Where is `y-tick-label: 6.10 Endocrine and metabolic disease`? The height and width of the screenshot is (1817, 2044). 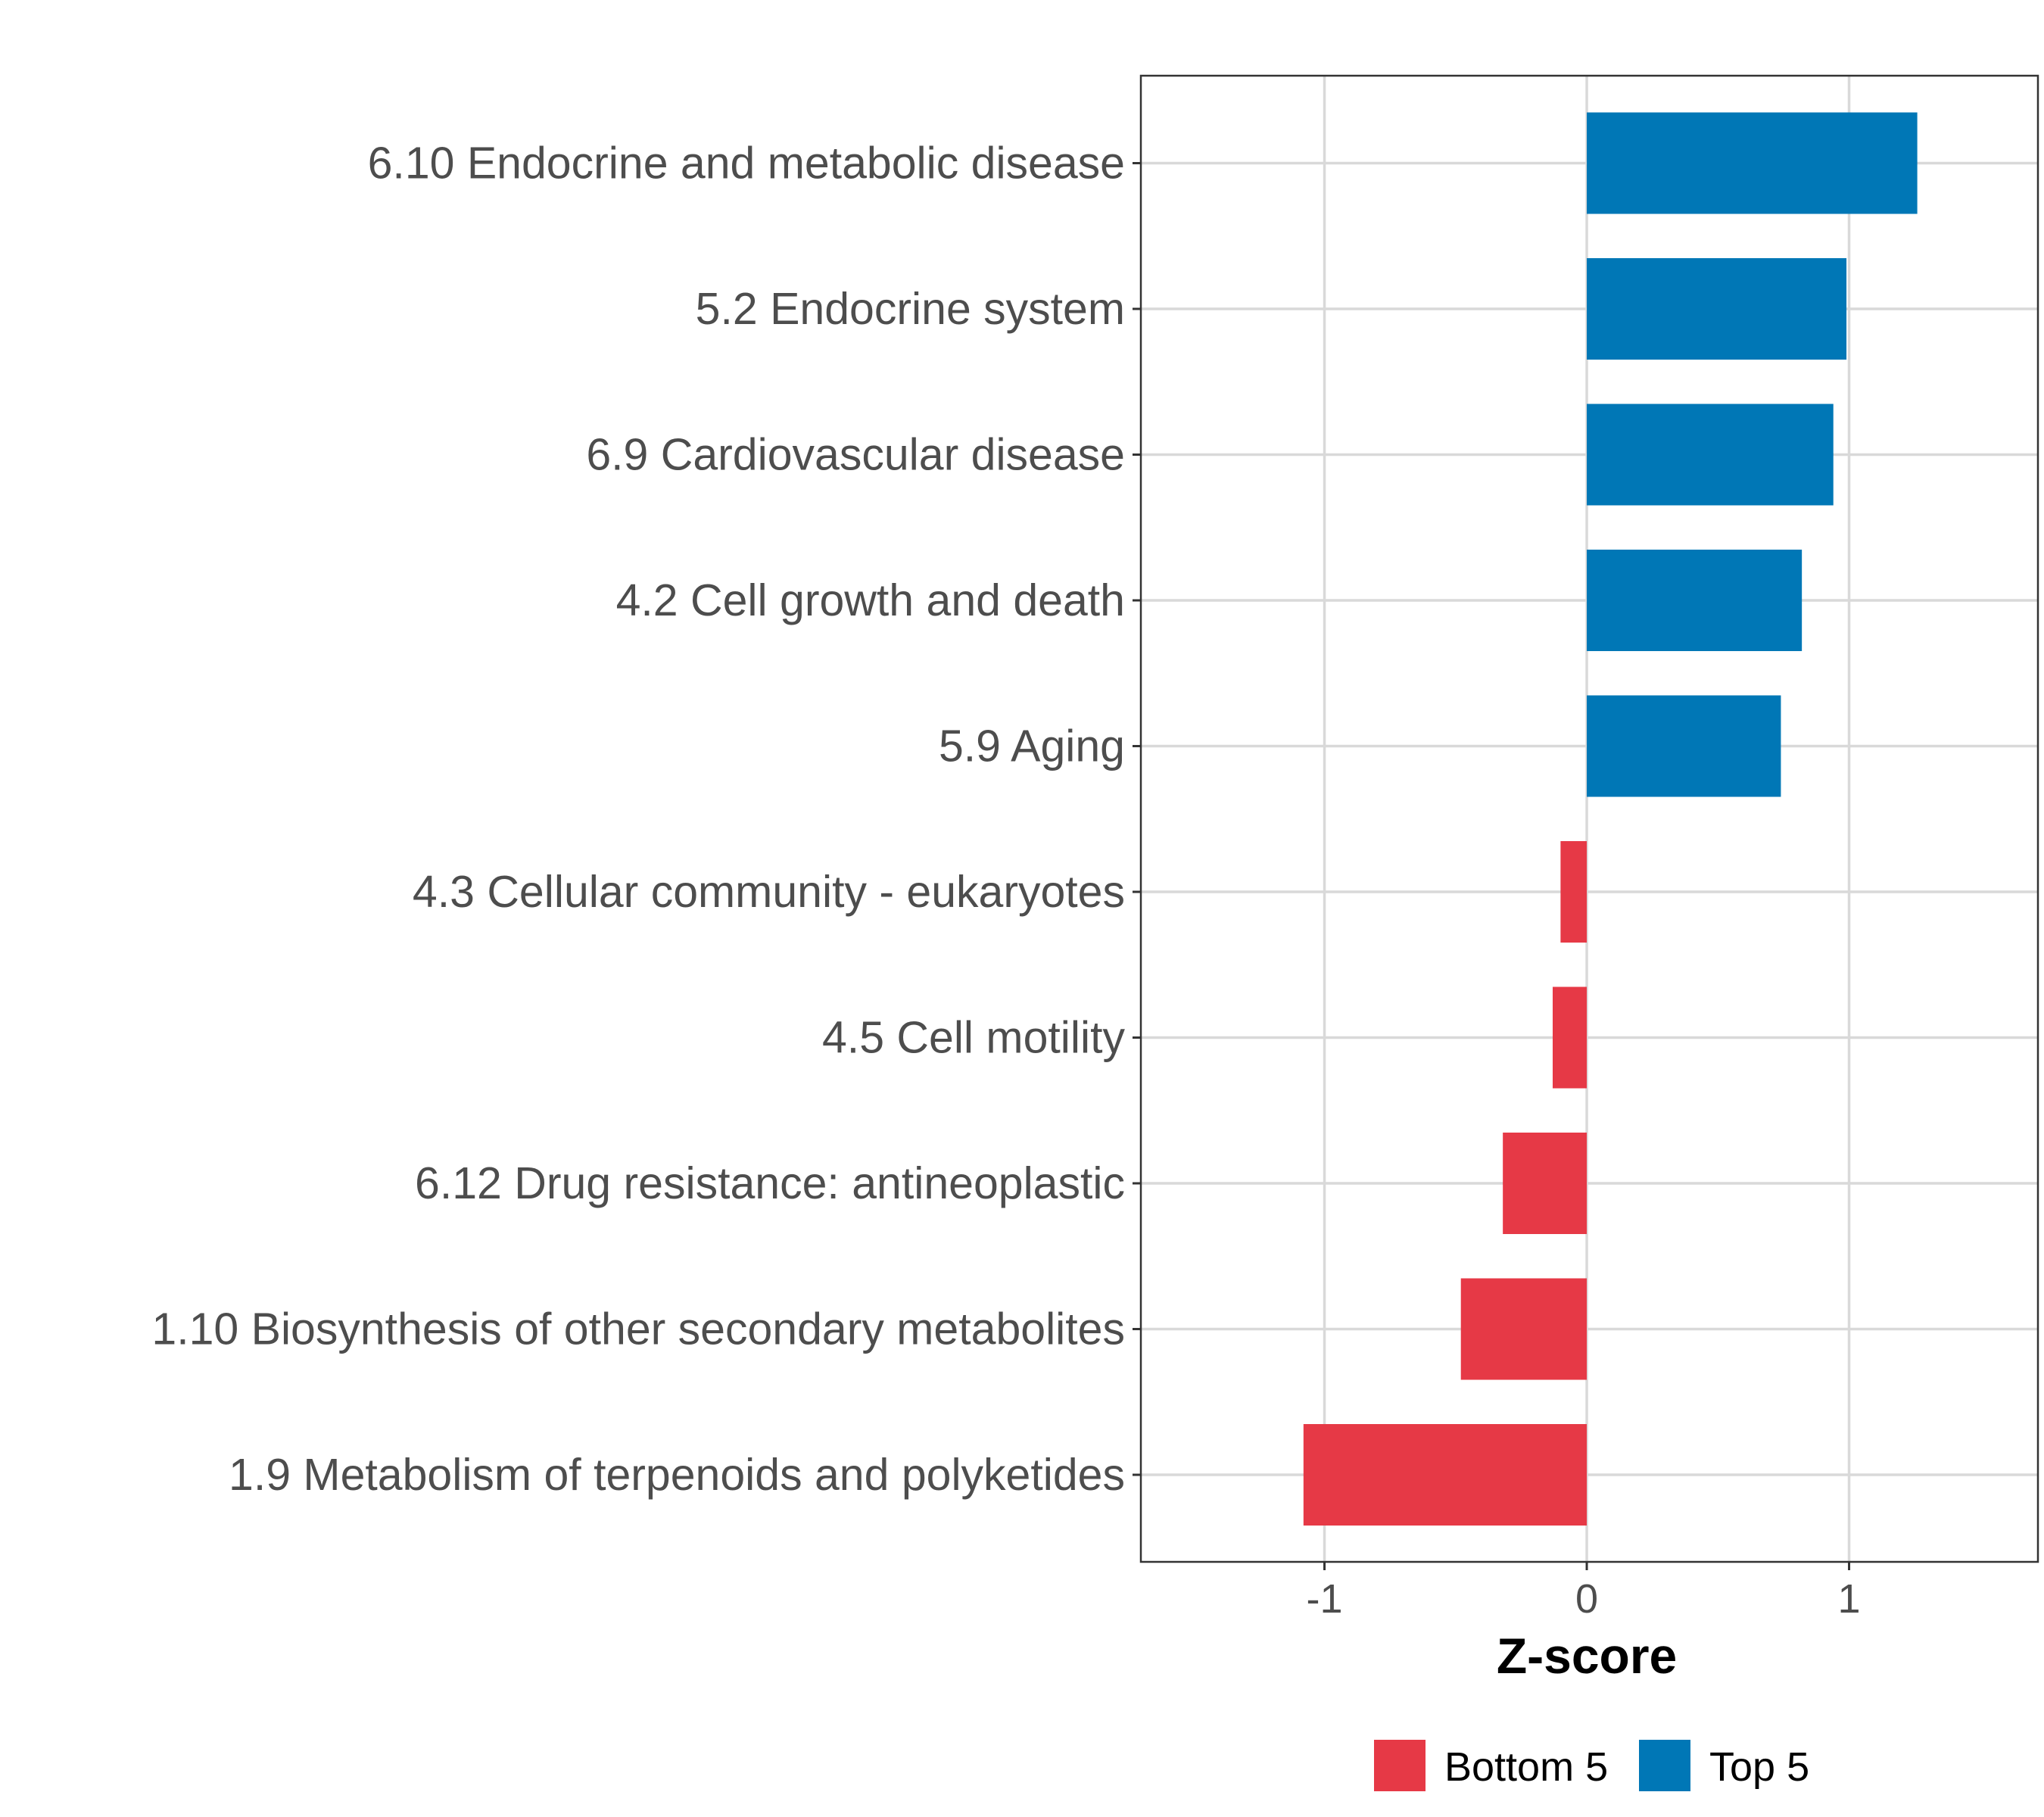
y-tick-label: 6.10 Endocrine and metabolic disease is located at coordinates (746, 164).